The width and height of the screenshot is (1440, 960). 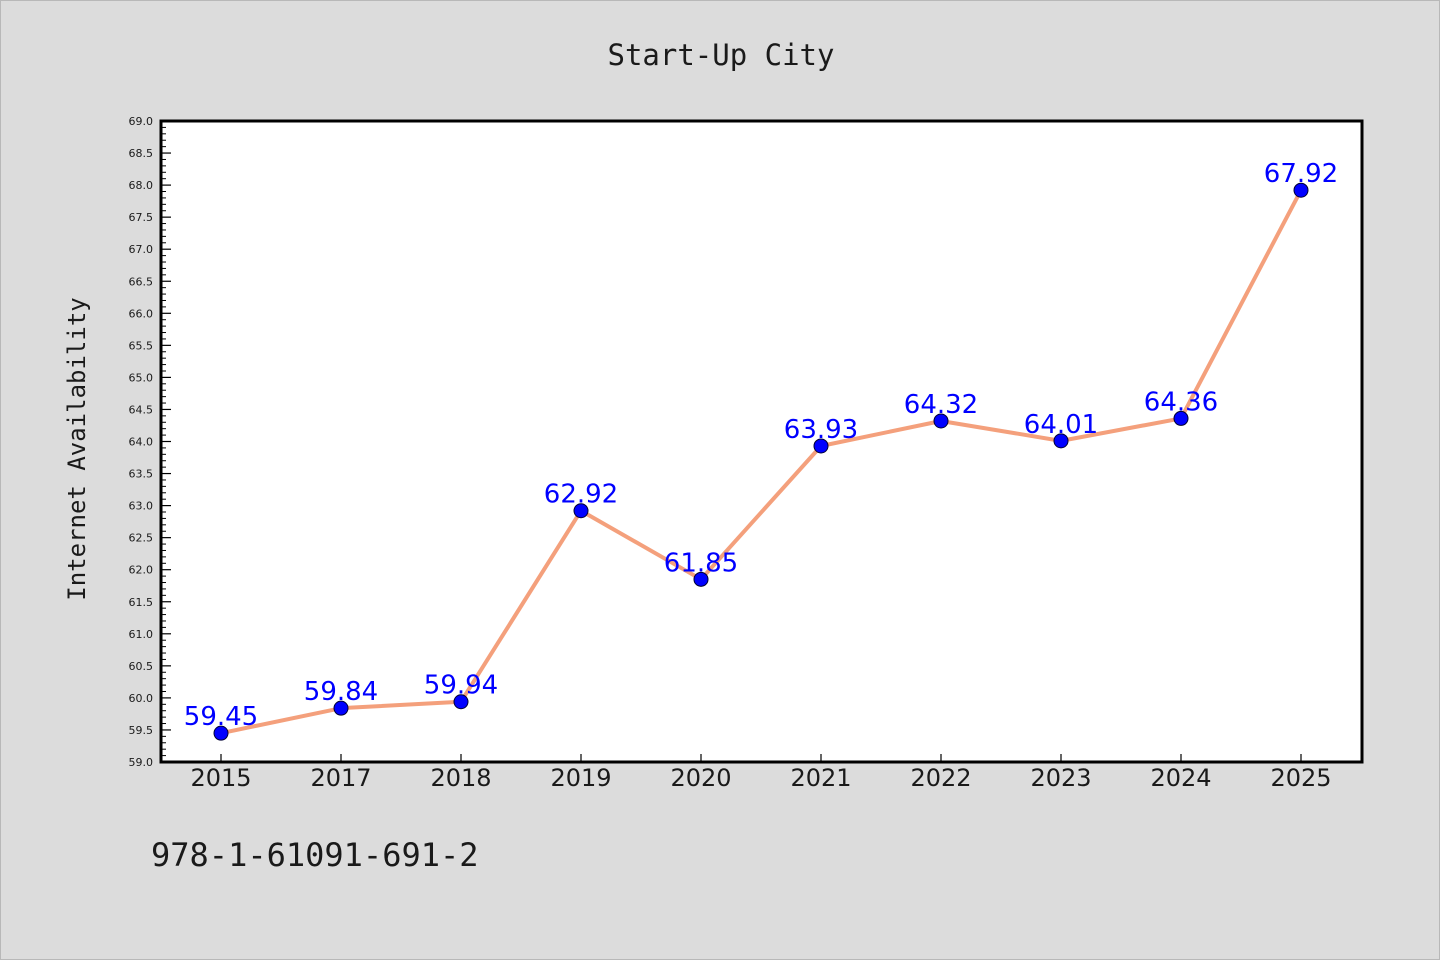 What do you see at coordinates (77, 448) in the screenshot?
I see `y-axis-label: Internet Availability` at bounding box center [77, 448].